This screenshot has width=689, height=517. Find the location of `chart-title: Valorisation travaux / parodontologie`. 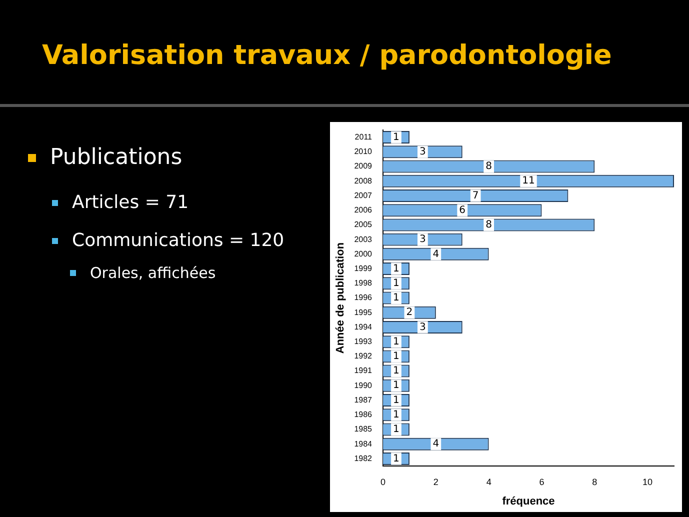

chart-title: Valorisation travaux / parodontologie is located at coordinates (327, 55).